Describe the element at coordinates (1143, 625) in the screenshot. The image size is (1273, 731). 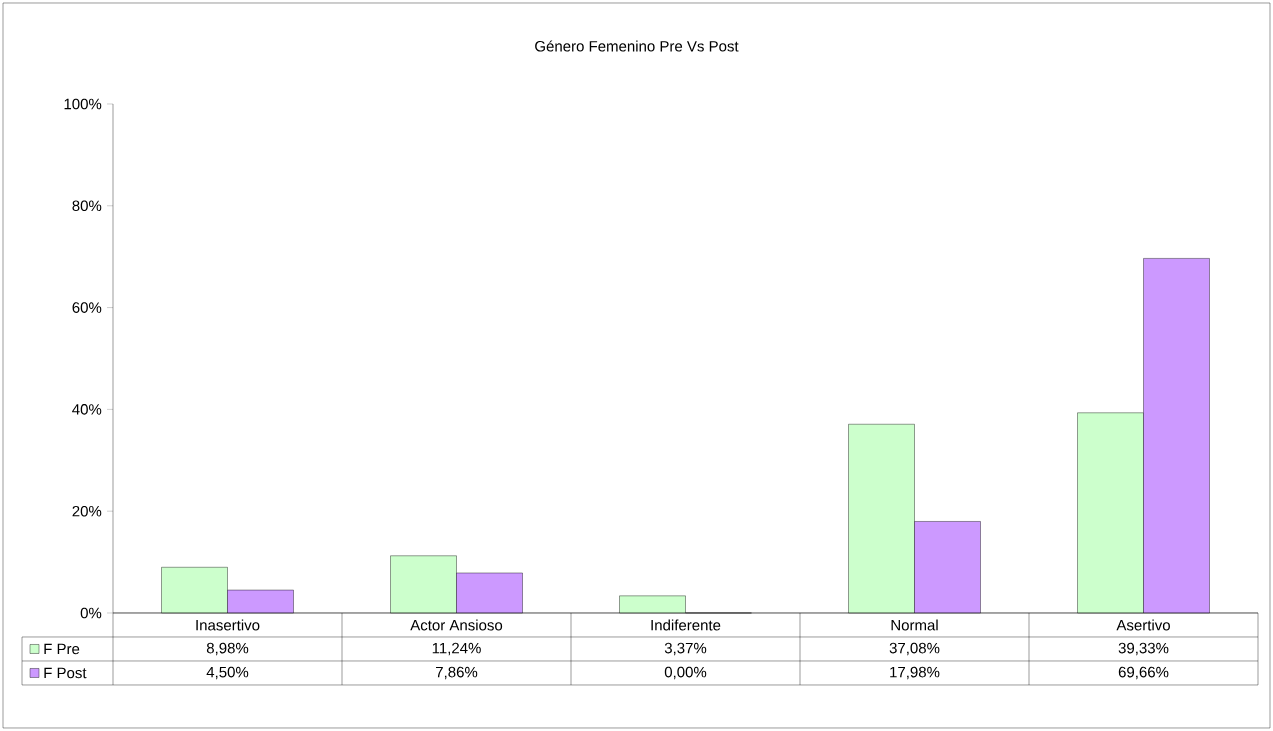
I see `x-tick-label: Asertivo` at that location.